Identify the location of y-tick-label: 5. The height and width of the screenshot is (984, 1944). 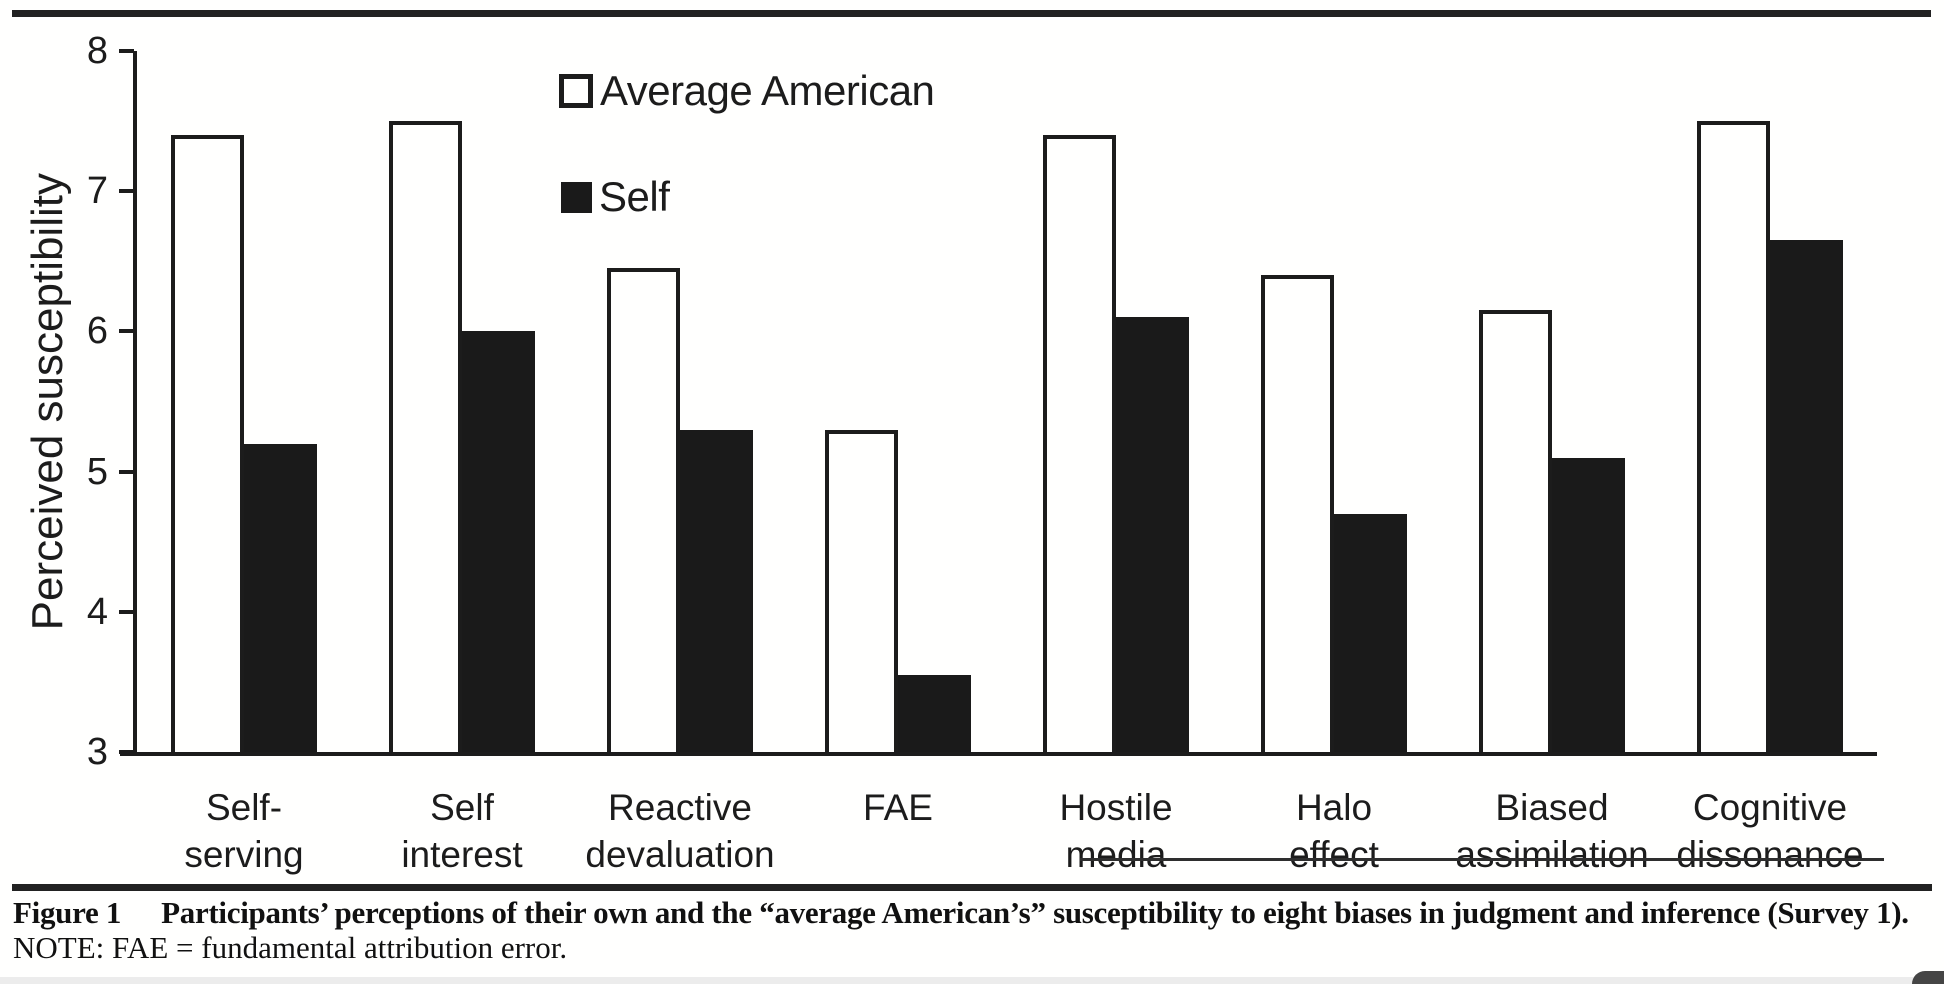
(97, 471).